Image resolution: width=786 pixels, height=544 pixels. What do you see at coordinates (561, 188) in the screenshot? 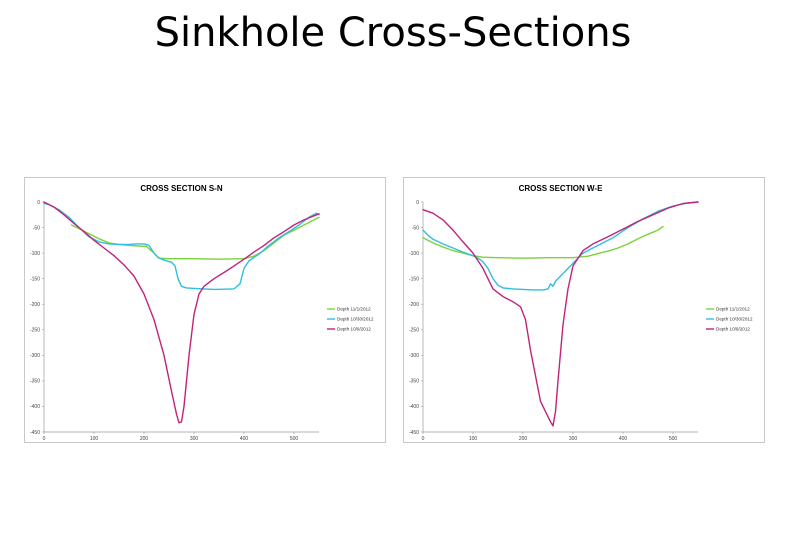
I see `chart-title: CROSS SECTION W-E` at bounding box center [561, 188].